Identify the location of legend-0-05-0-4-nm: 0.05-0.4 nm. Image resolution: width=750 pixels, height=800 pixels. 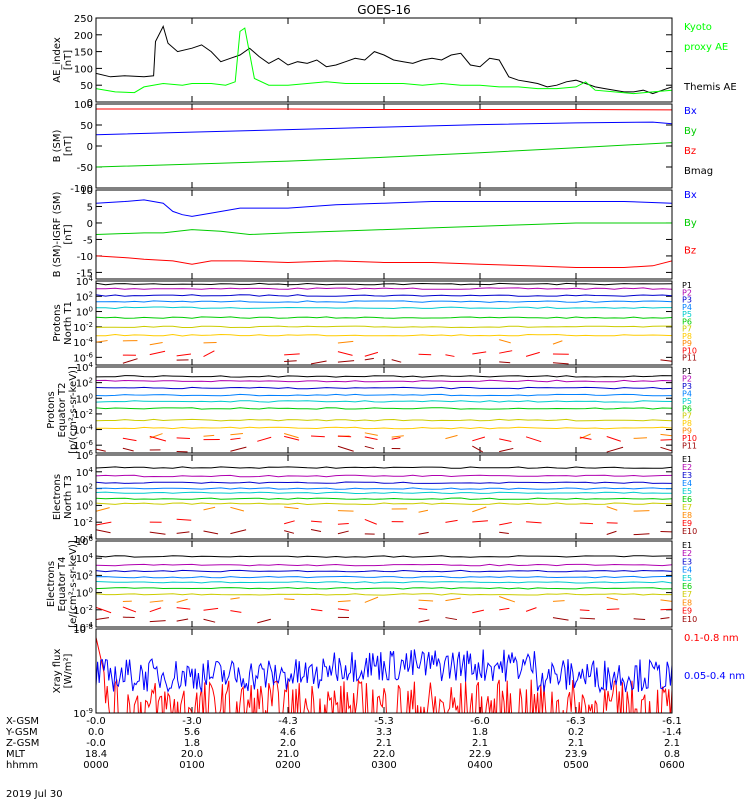
(714, 676).